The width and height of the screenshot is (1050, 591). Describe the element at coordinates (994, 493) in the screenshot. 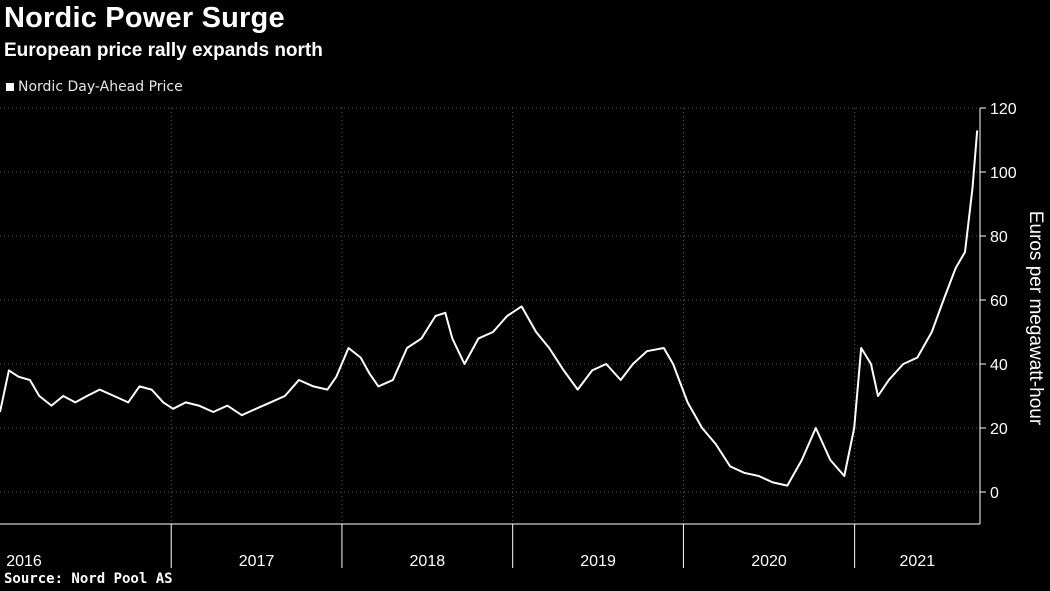

I see `y-tick-label: 0` at that location.